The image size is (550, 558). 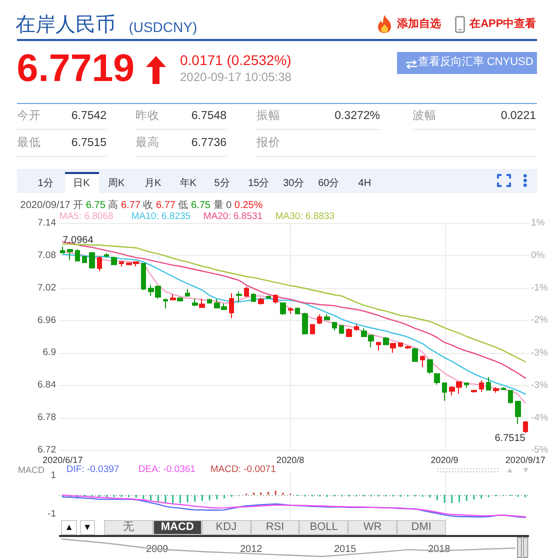 I want to click on chart-title: MACD, so click(x=31, y=469).